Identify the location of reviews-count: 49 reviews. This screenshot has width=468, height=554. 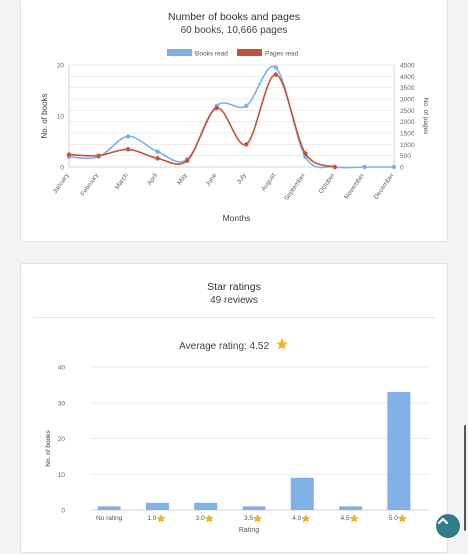
(234, 300).